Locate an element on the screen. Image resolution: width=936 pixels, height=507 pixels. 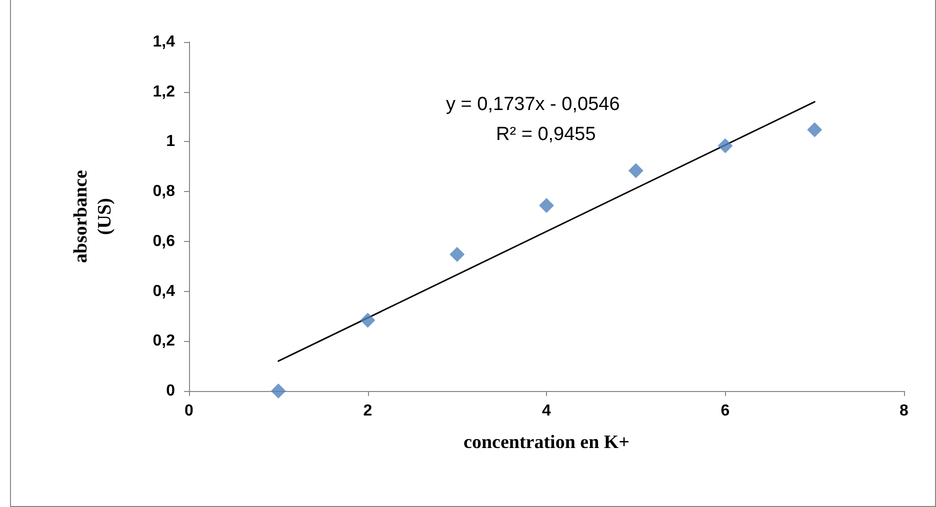
y-tick-label: 1 is located at coordinates (171, 141).